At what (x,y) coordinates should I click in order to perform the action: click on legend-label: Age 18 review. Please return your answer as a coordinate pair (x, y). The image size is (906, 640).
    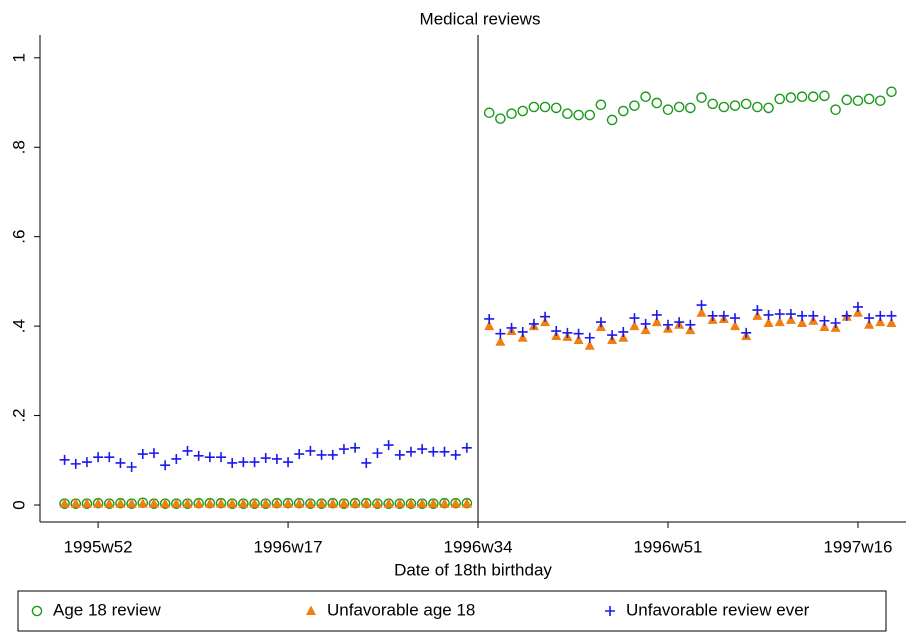
    Looking at the image, I should click on (107, 609).